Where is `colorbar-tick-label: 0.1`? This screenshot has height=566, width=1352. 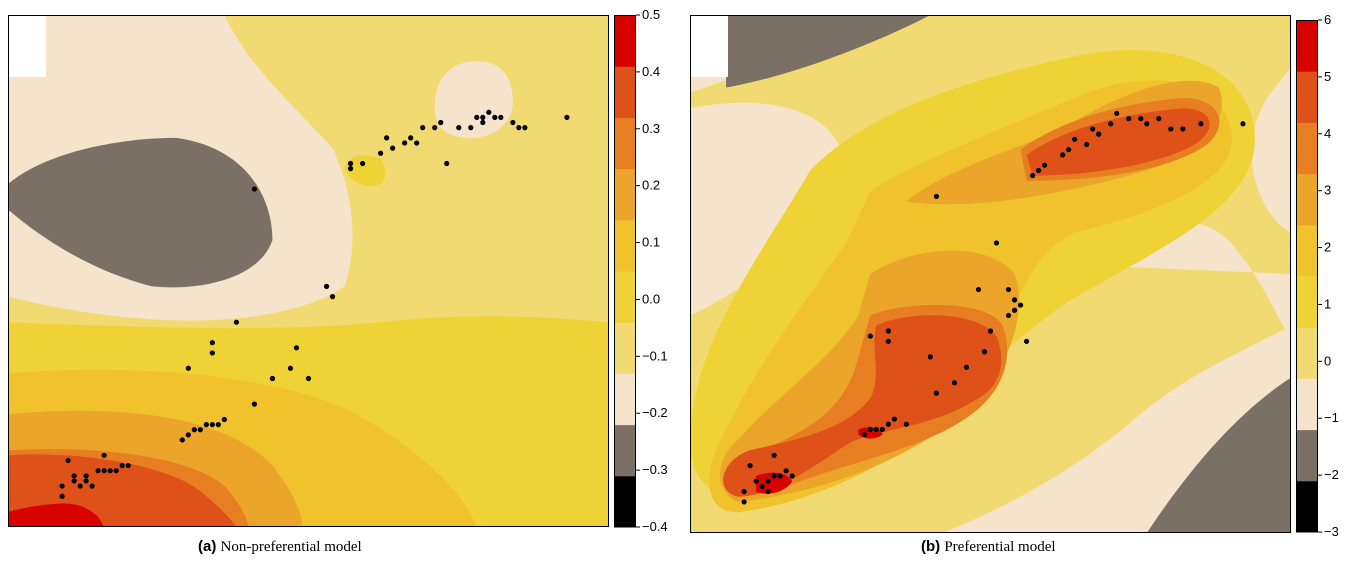
colorbar-tick-label: 0.1 is located at coordinates (651, 242).